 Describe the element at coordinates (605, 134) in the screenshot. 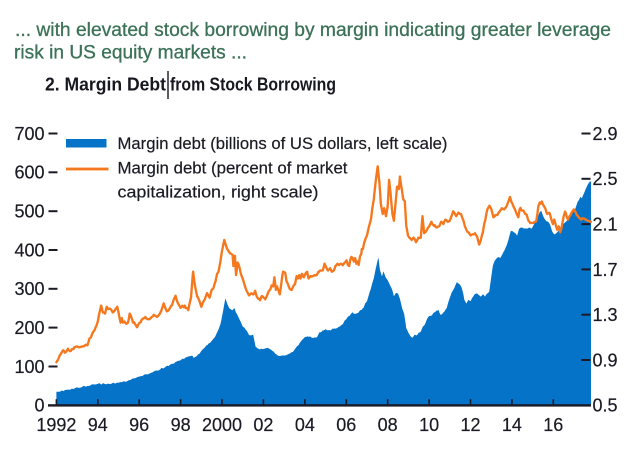

I see `svg-text: 2.9` at that location.